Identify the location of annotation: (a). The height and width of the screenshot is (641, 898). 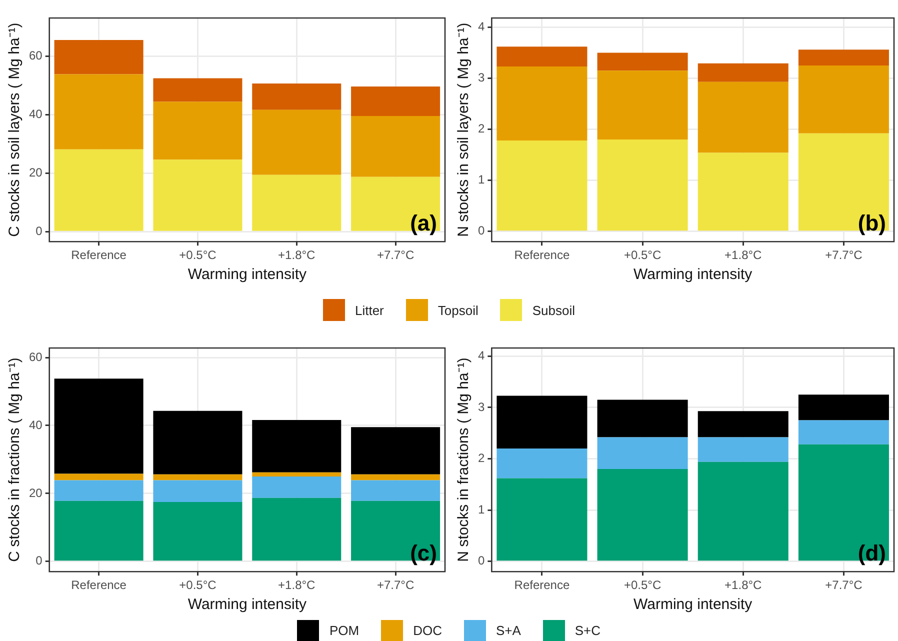
(423, 223).